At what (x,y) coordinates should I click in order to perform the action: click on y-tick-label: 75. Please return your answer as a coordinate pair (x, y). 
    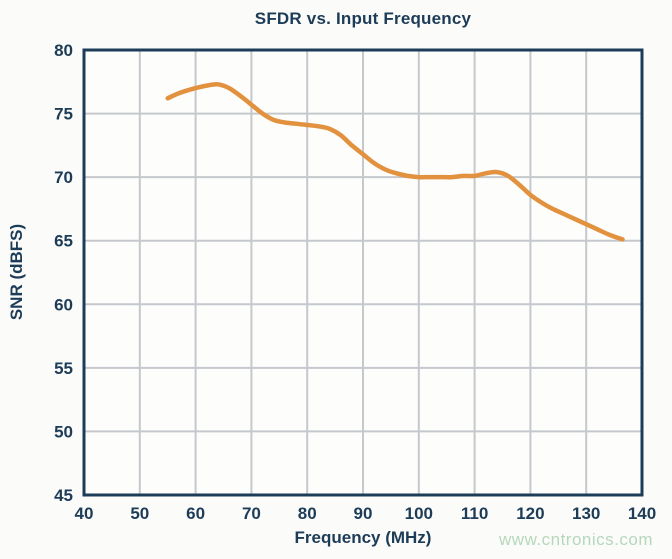
    Looking at the image, I should click on (63, 114).